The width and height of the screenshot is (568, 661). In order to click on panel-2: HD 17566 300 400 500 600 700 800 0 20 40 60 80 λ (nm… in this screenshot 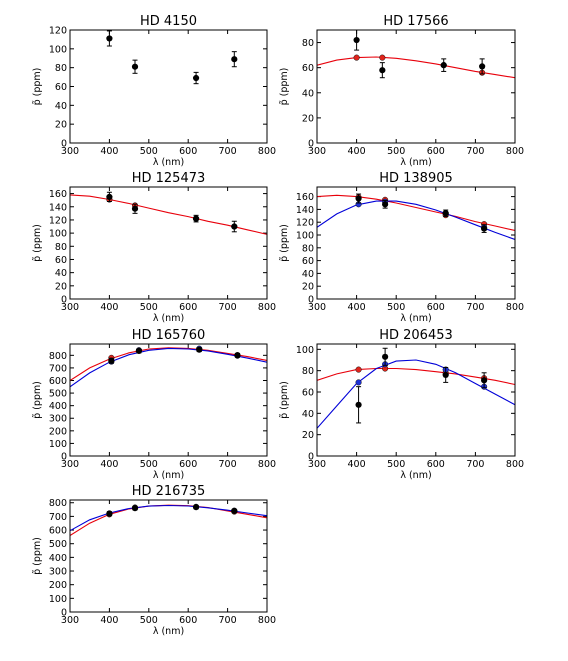, I will do `click(401, 91)`.